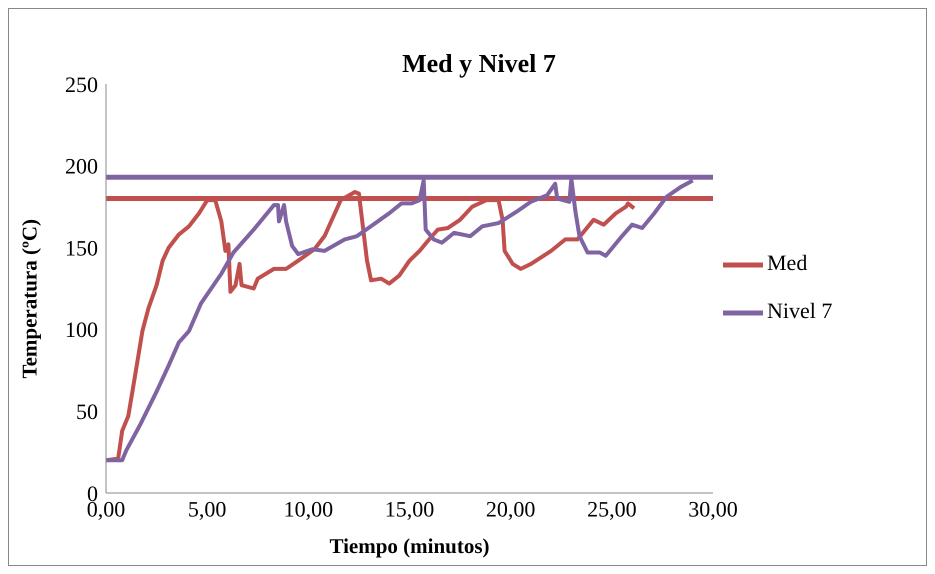 This screenshot has width=935, height=574. I want to click on legend-label: Nivel 7, so click(799, 310).